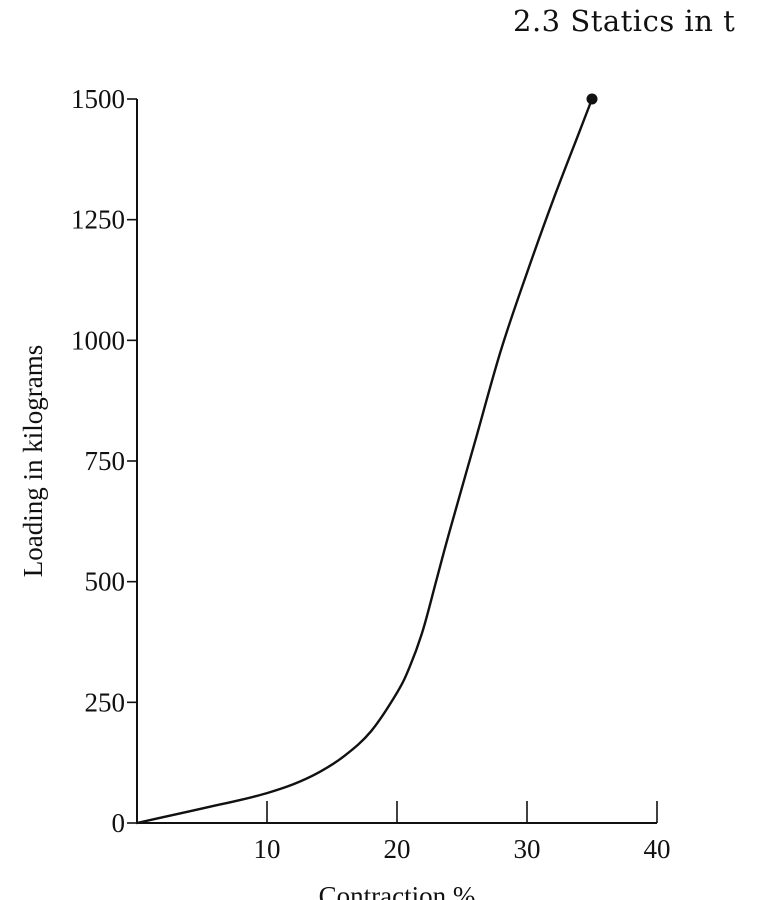 This screenshot has height=900, width=763. Describe the element at coordinates (397, 849) in the screenshot. I see `x-tick-label: 20` at that location.